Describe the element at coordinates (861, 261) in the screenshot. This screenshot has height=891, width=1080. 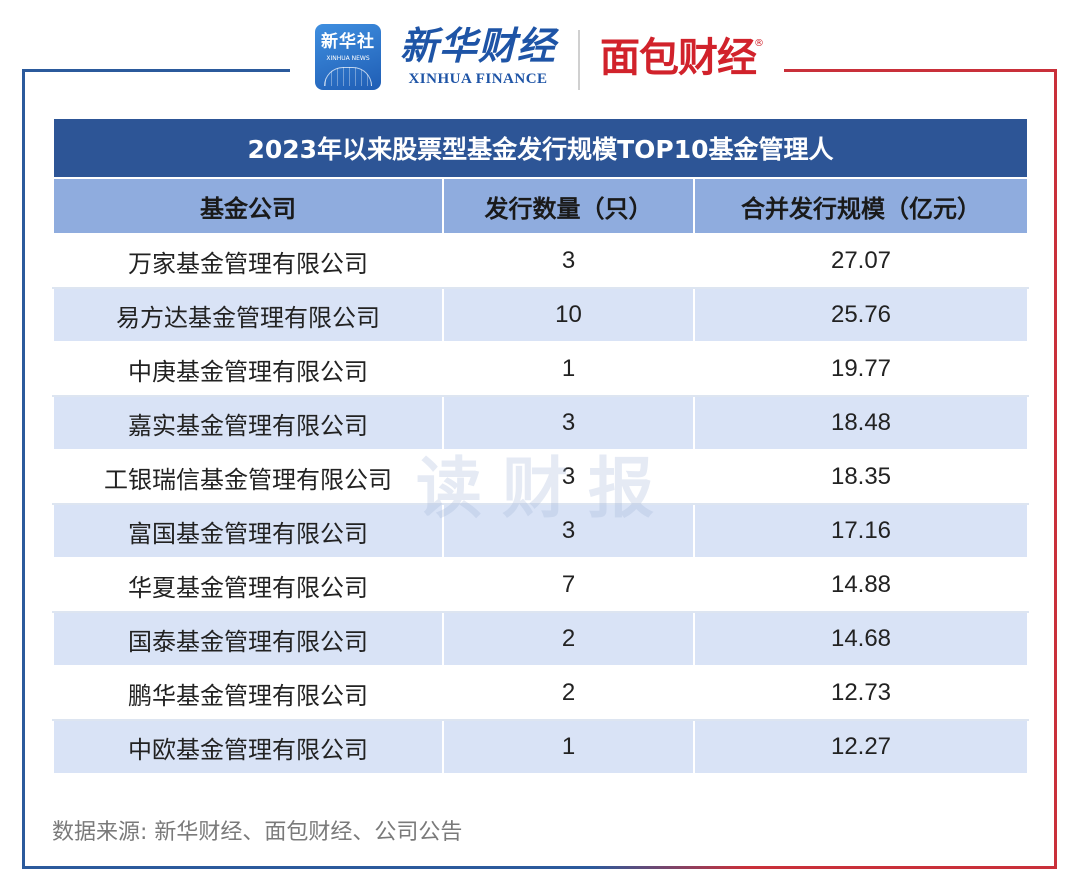
I see `cell-scale: 27.07` at that location.